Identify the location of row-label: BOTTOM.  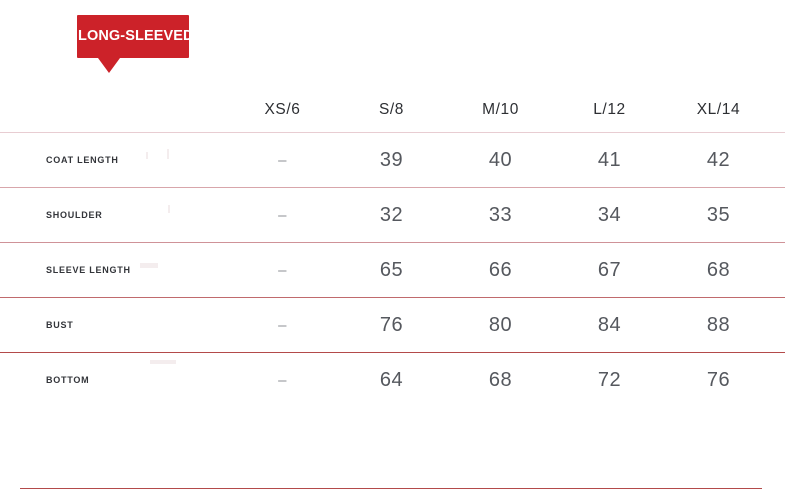
(114, 379).